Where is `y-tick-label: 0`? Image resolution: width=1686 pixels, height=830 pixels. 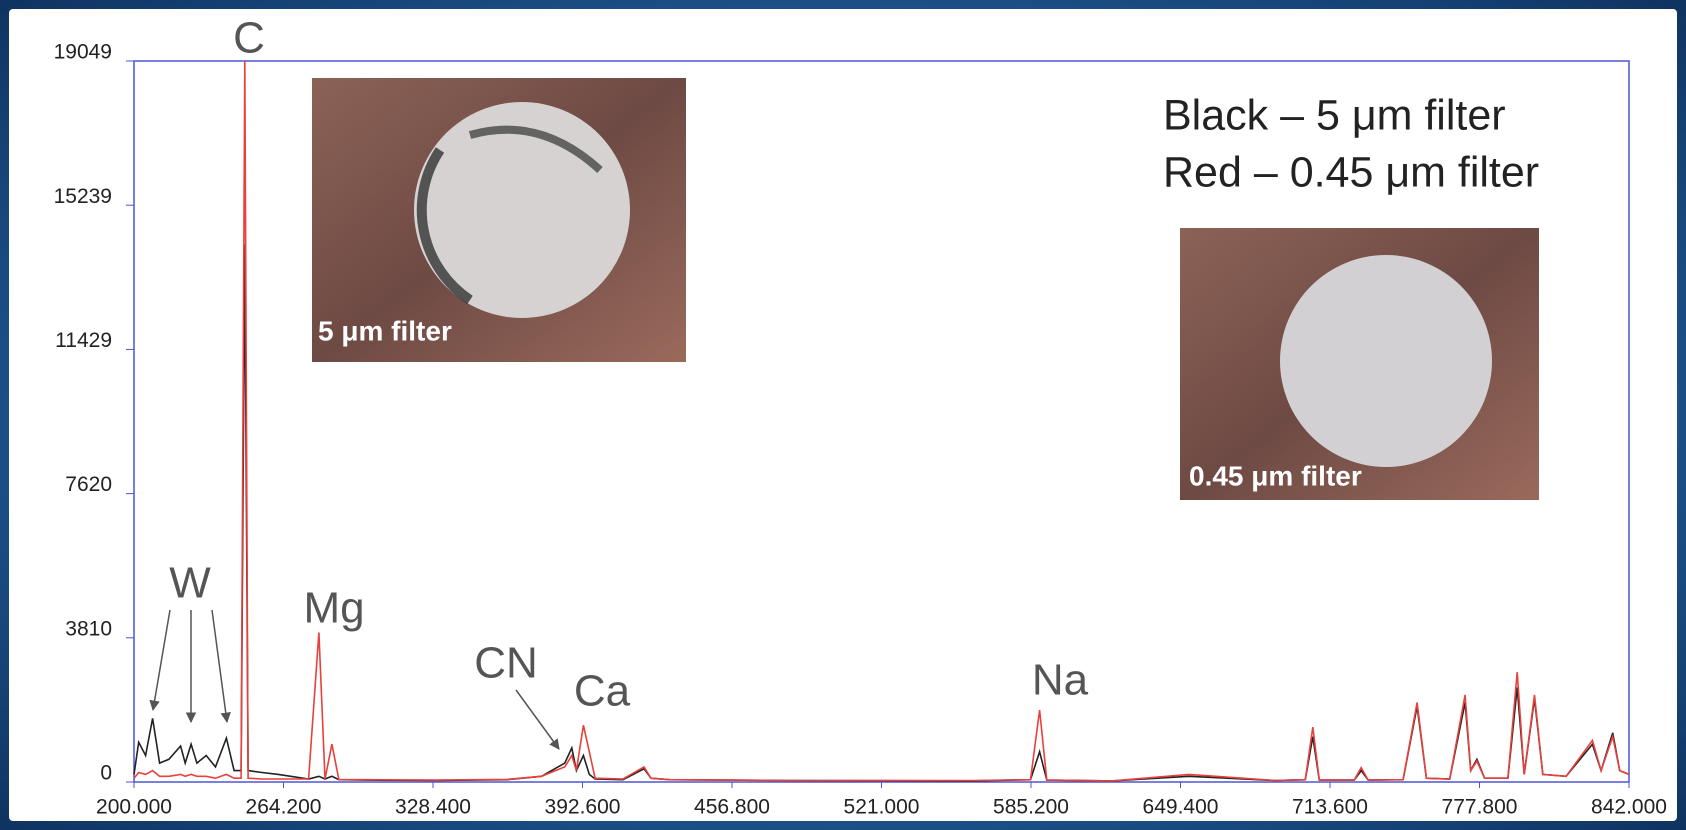 y-tick-label: 0 is located at coordinates (106, 773).